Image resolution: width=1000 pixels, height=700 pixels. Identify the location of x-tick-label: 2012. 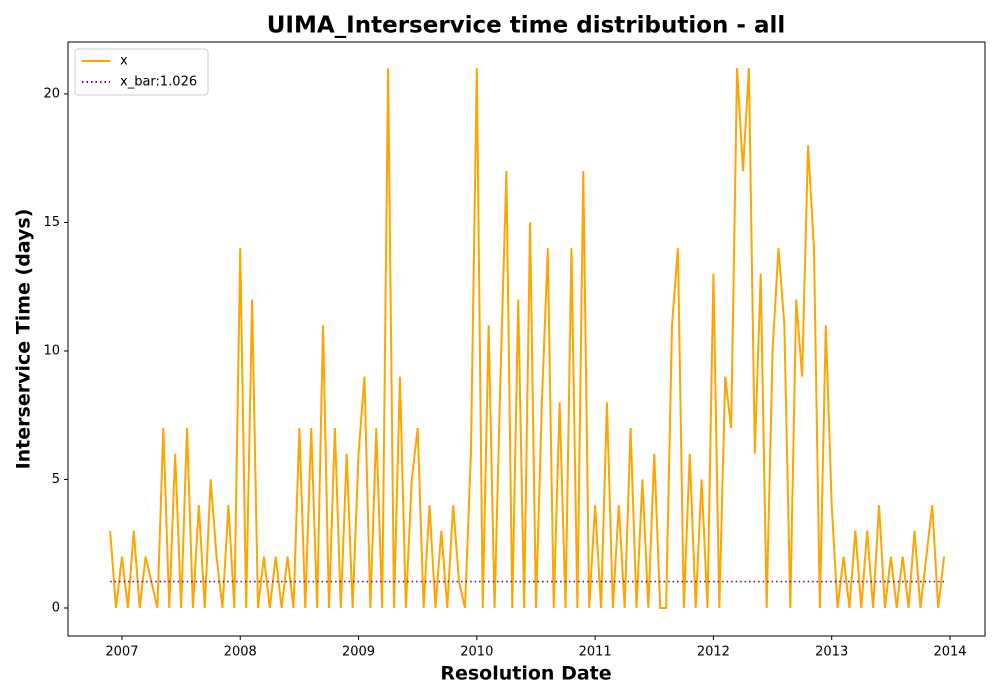
(713, 652).